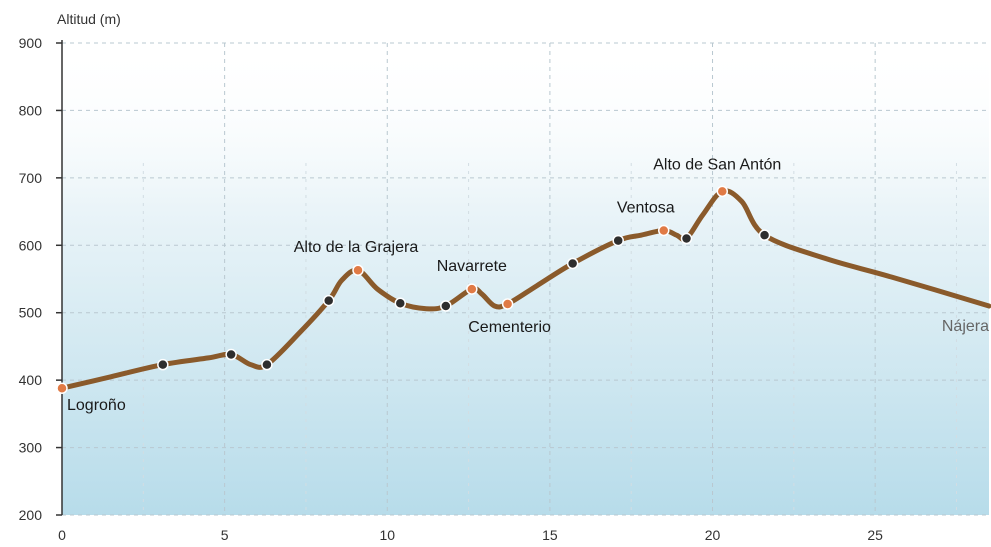 The height and width of the screenshot is (547, 991). Describe the element at coordinates (62, 535) in the screenshot. I see `x-tick-label: 0` at that location.